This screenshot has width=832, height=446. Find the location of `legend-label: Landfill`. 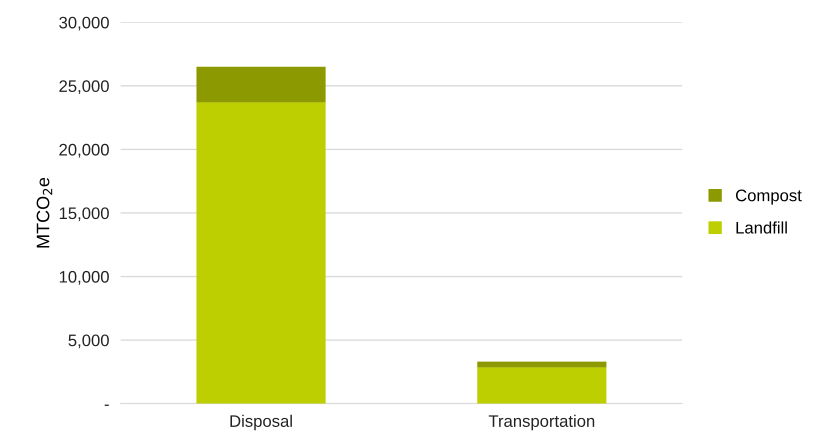

legend-label: Landfill is located at coordinates (761, 227).